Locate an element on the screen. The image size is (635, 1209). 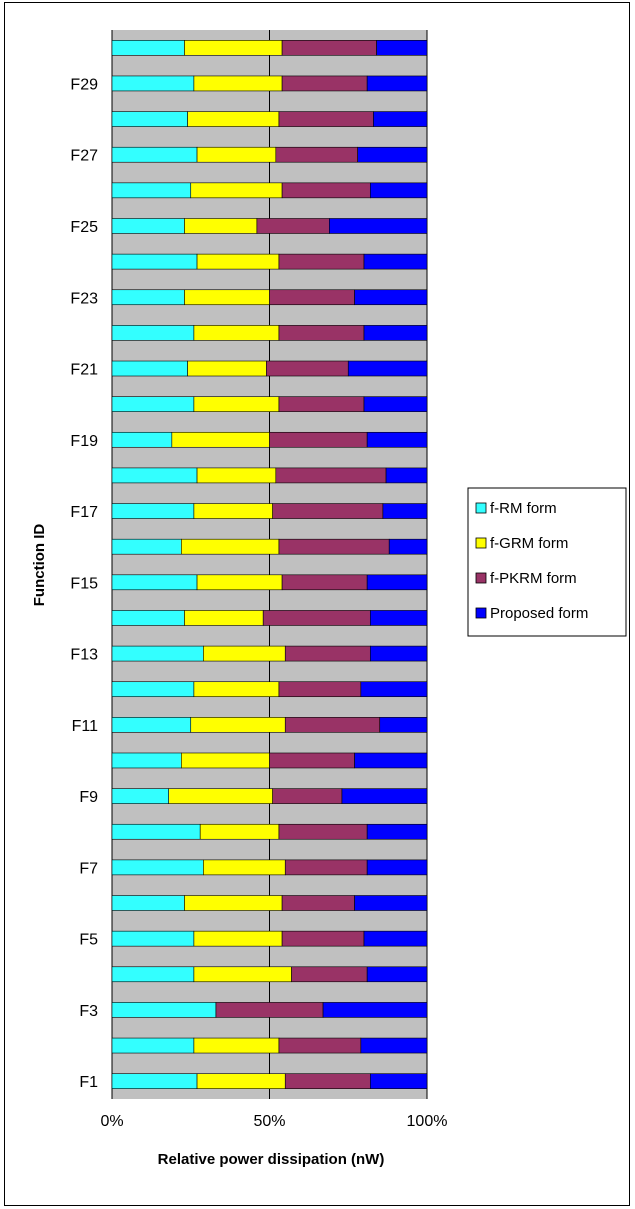
y-tick-label: F13 is located at coordinates (84, 655).